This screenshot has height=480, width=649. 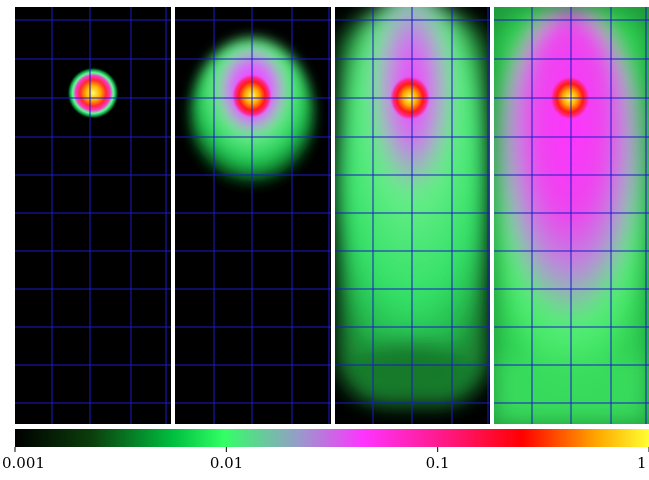 I want to click on colorbar-tick-label: 1, so click(x=642, y=463).